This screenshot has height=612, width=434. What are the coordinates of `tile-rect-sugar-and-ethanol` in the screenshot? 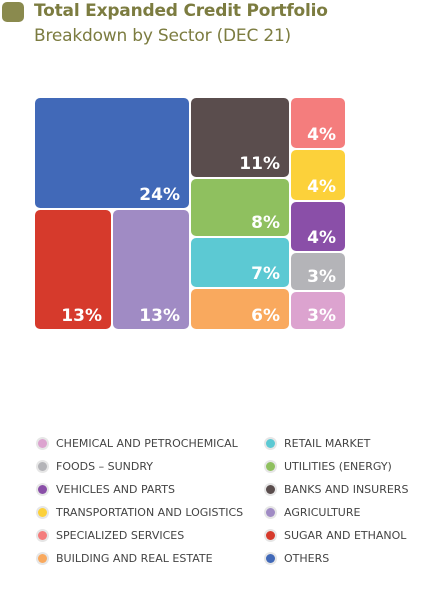 It's located at (73, 269).